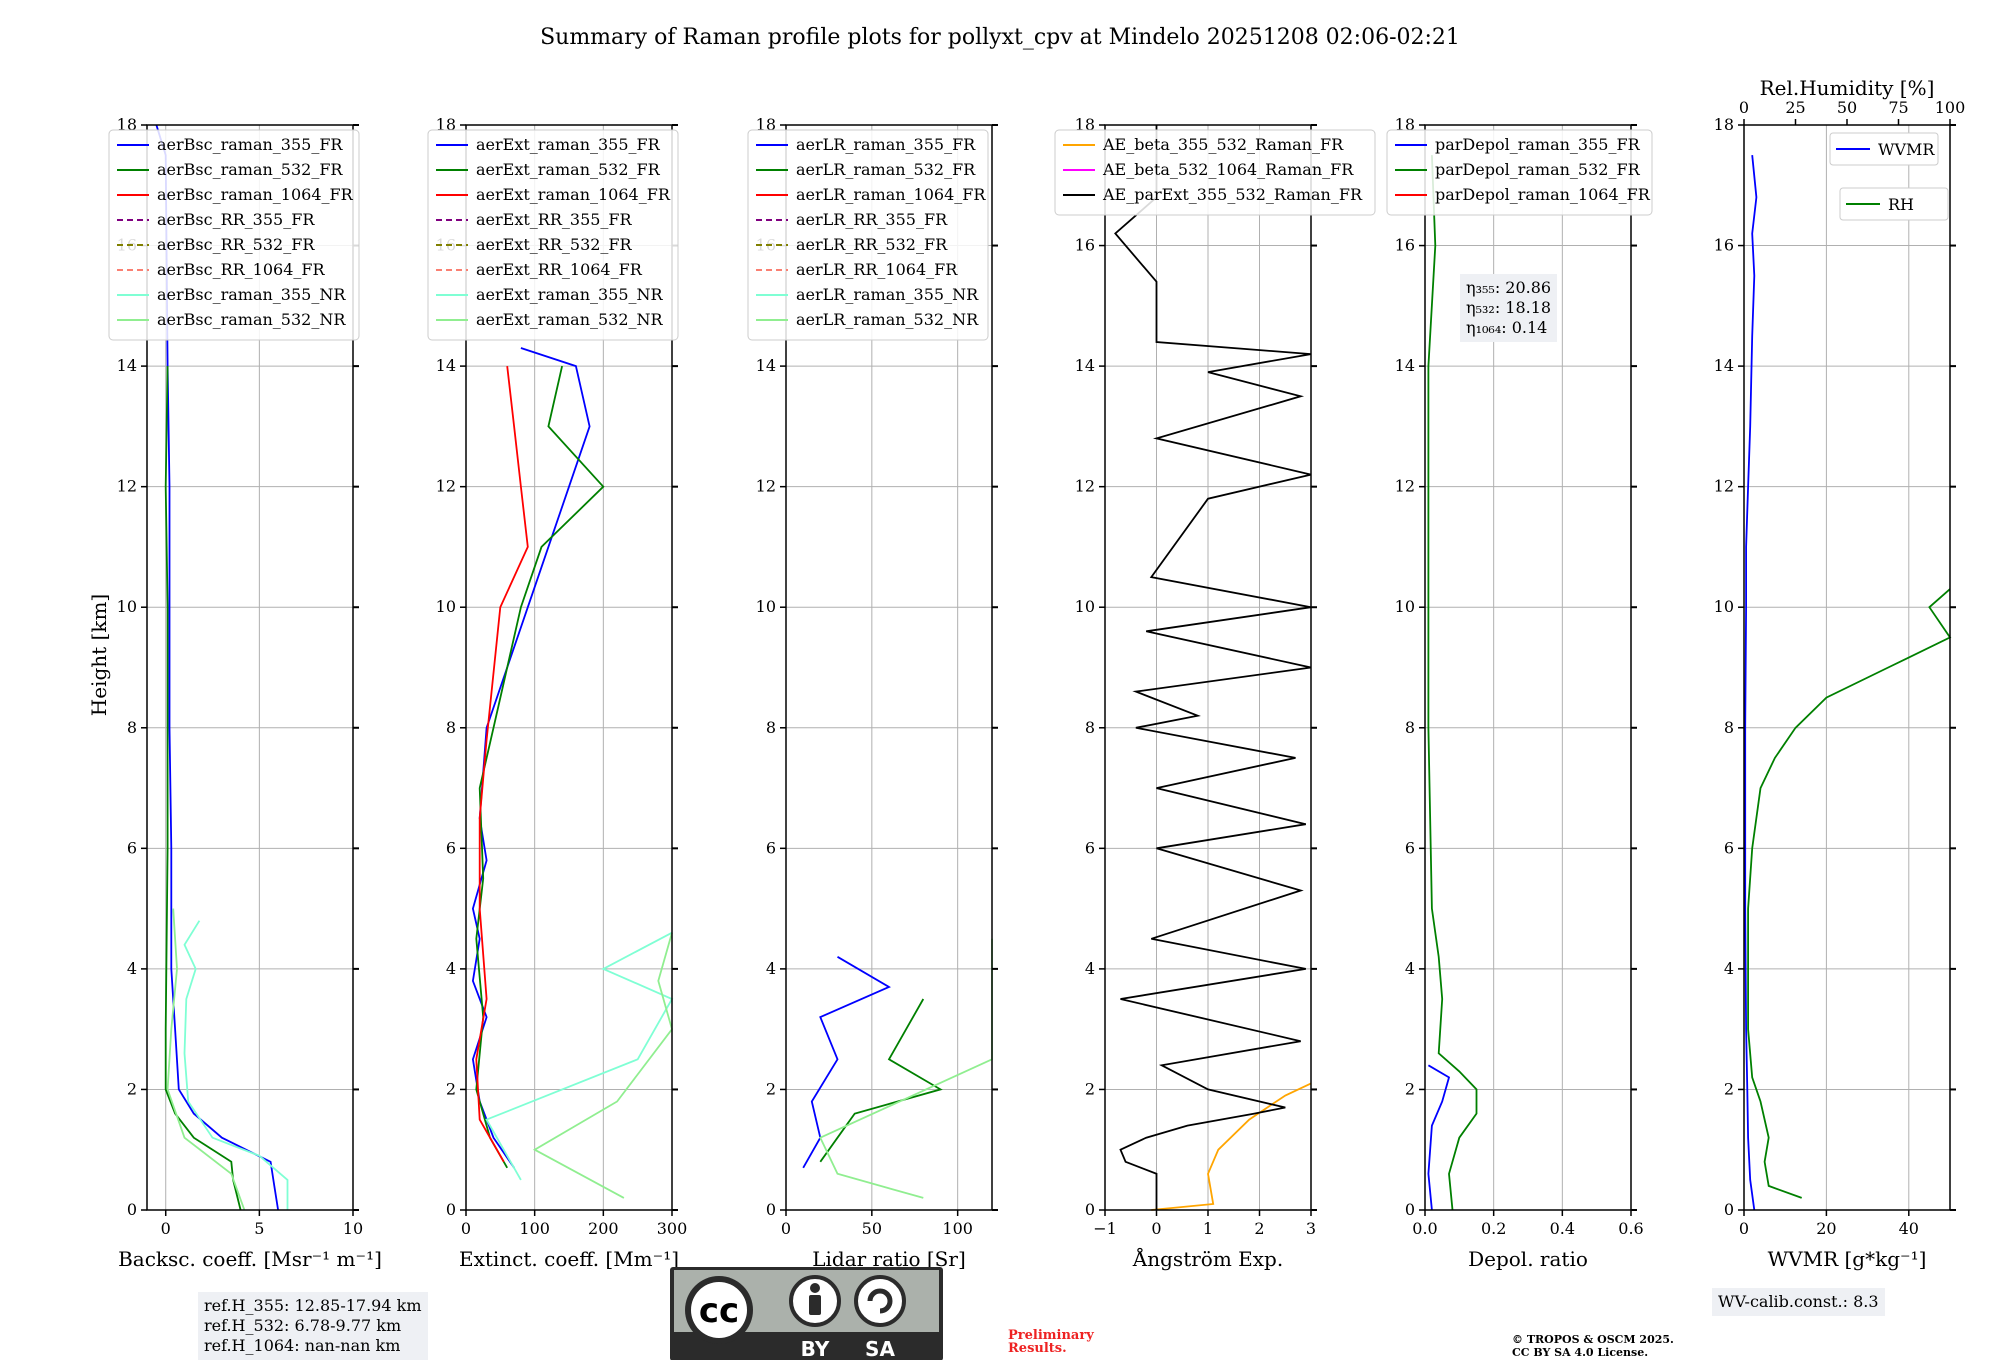 The width and height of the screenshot is (2000, 1364). Describe the element at coordinates (1037, 1348) in the screenshot. I see `preliminary-line-2: Results.` at that location.